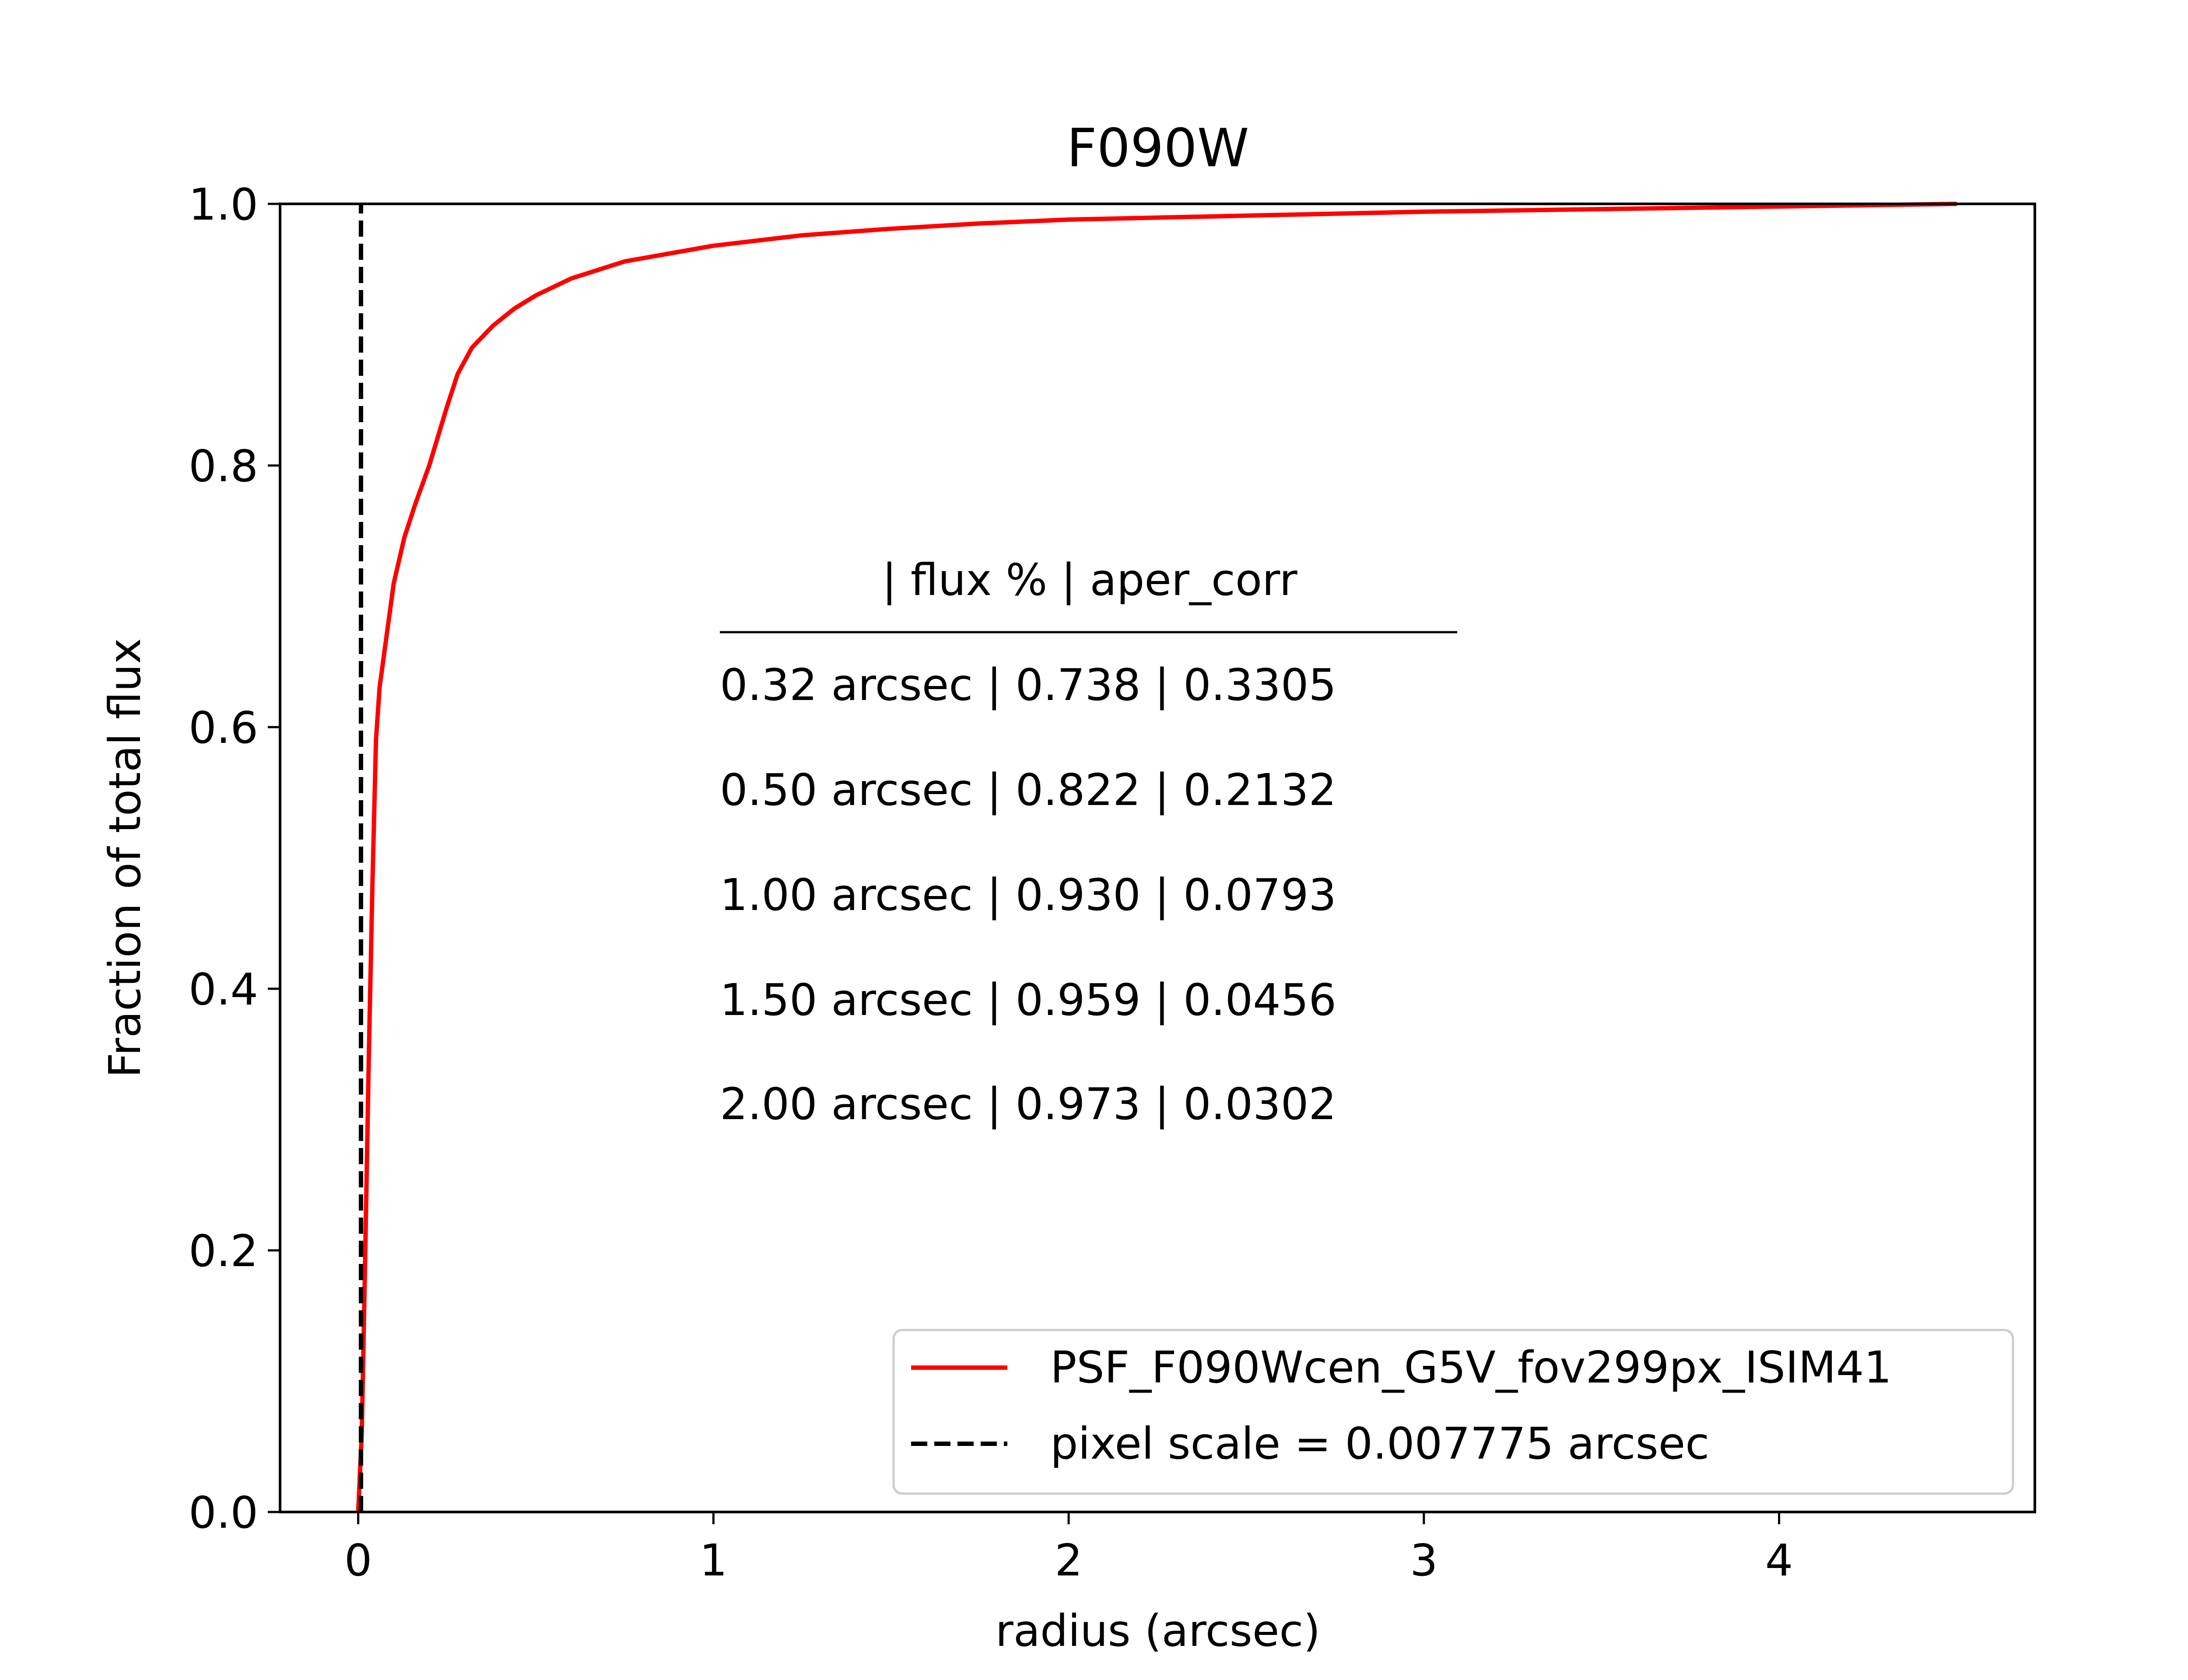 This screenshot has height=1680, width=2188. I want to click on y-axis-label: Fraction of total flux, so click(125, 858).